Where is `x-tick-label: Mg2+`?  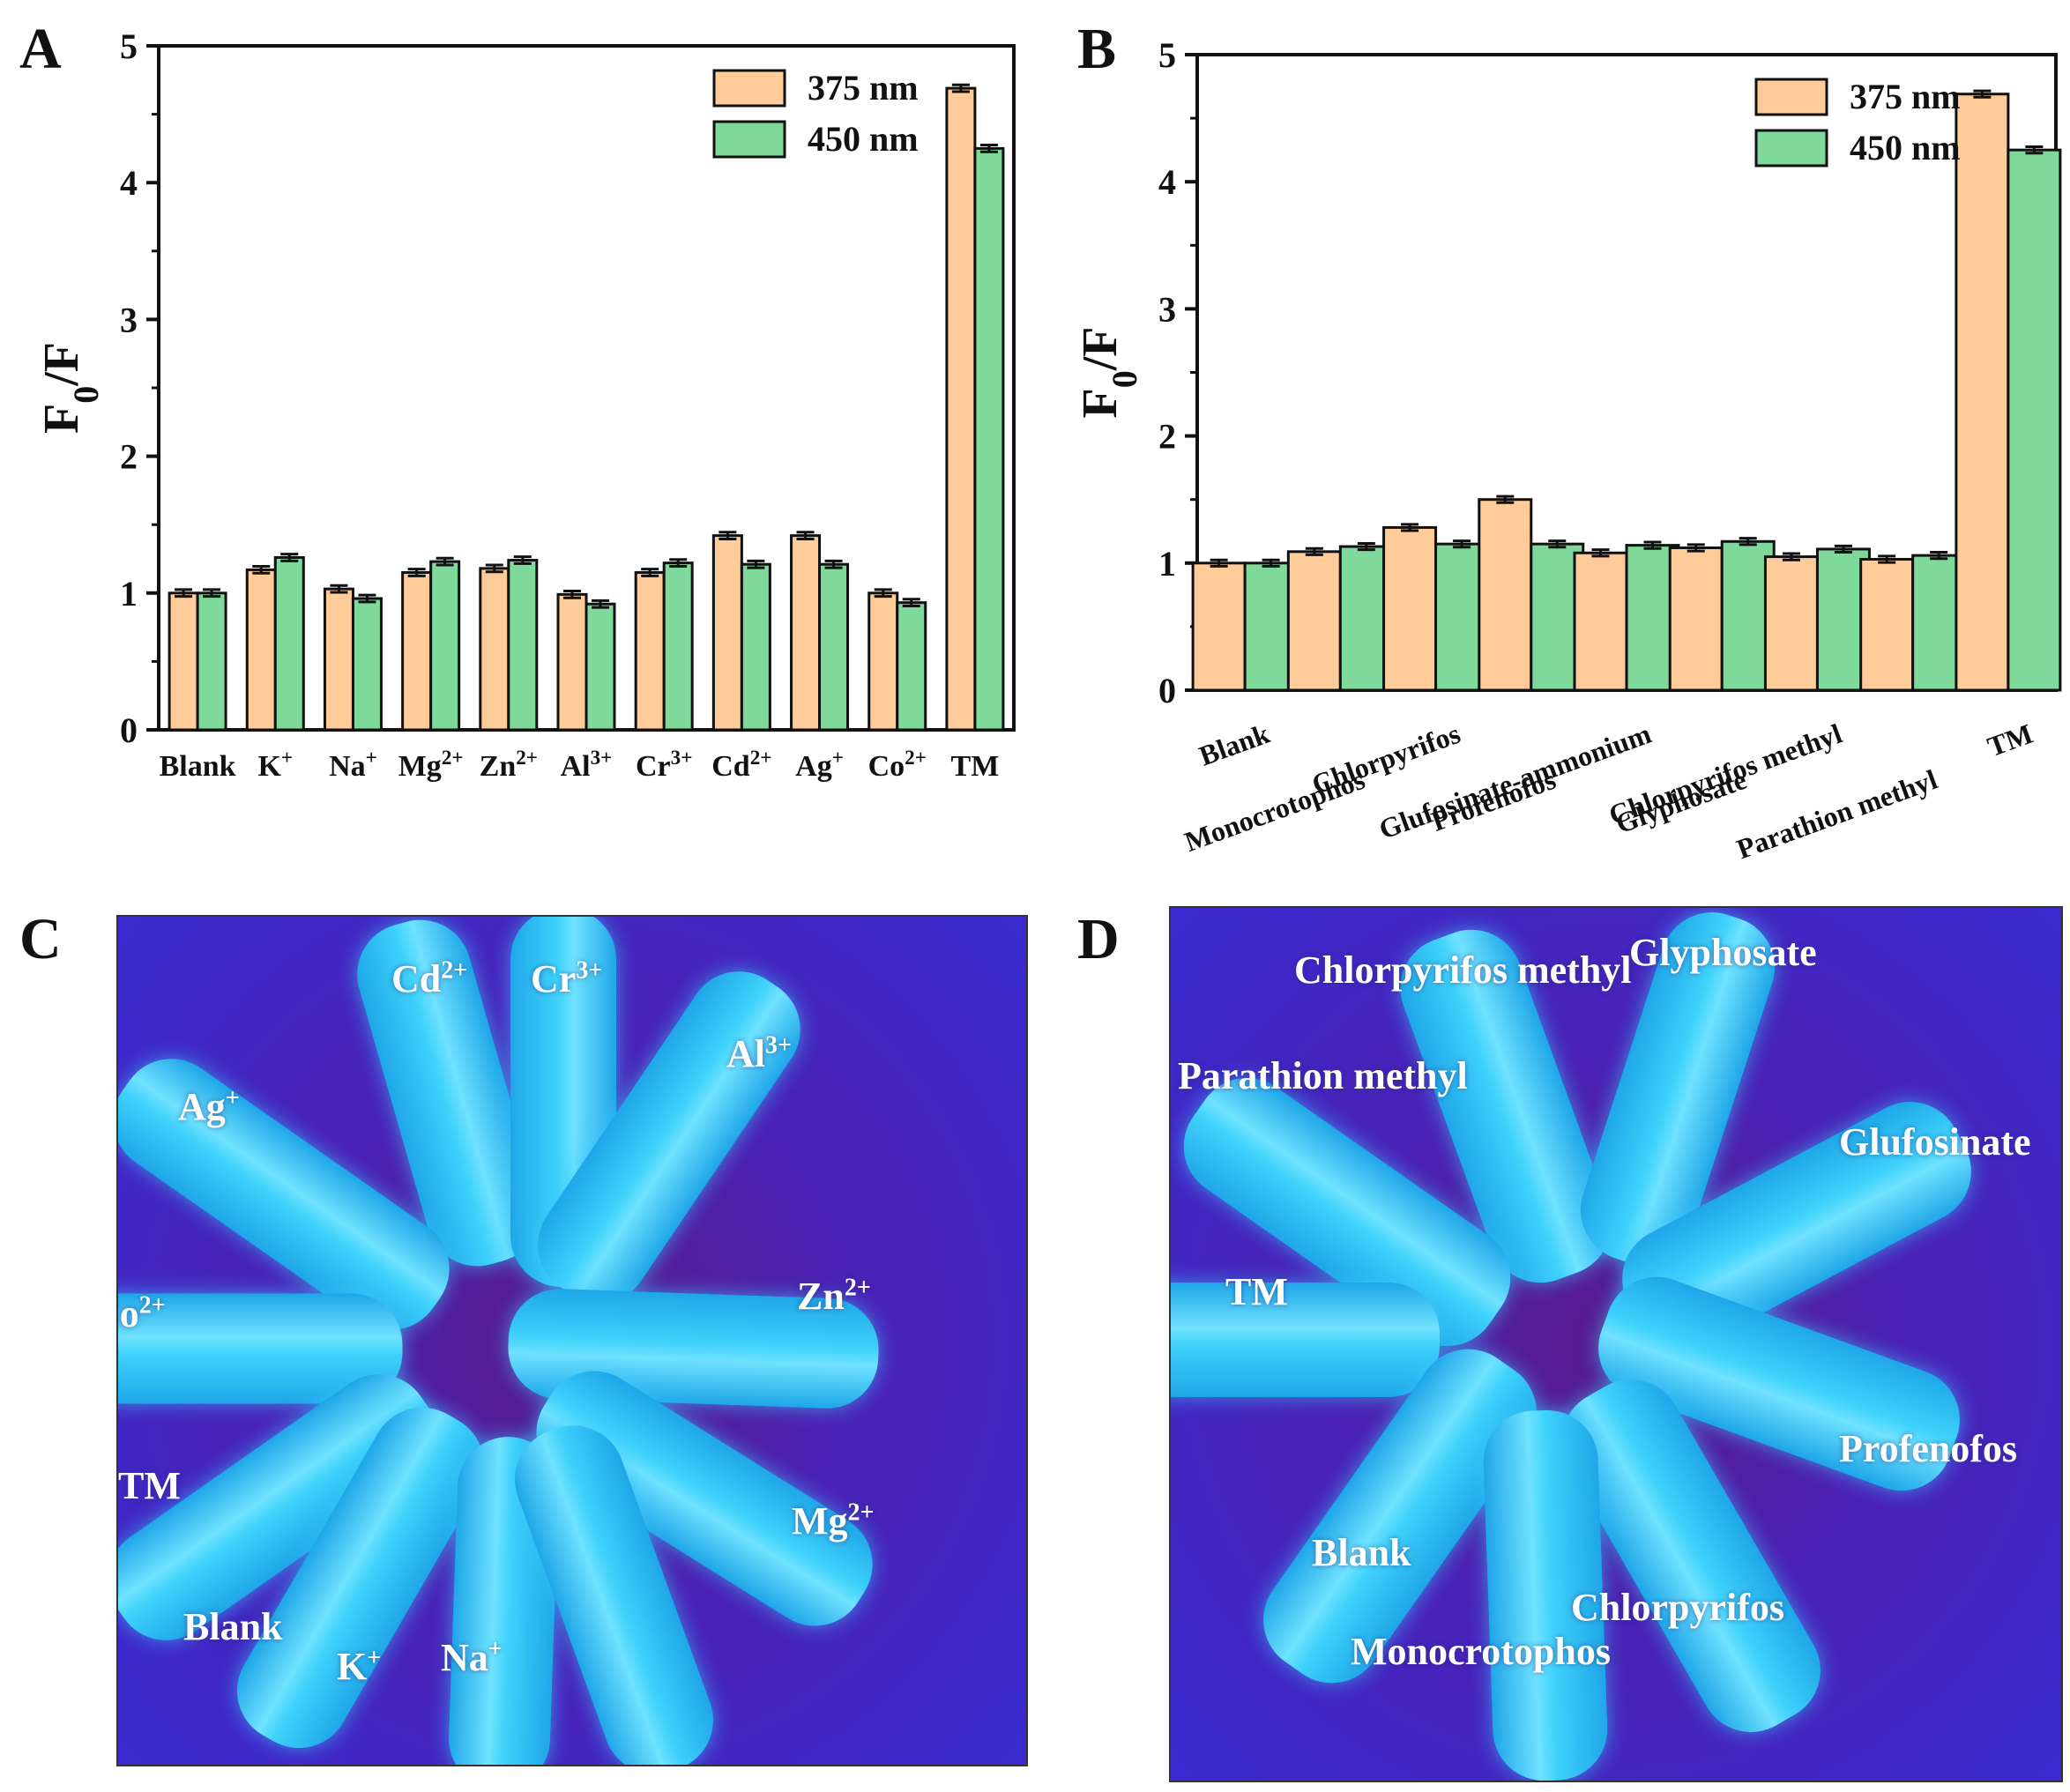
x-tick-label: Mg2+ is located at coordinates (431, 765).